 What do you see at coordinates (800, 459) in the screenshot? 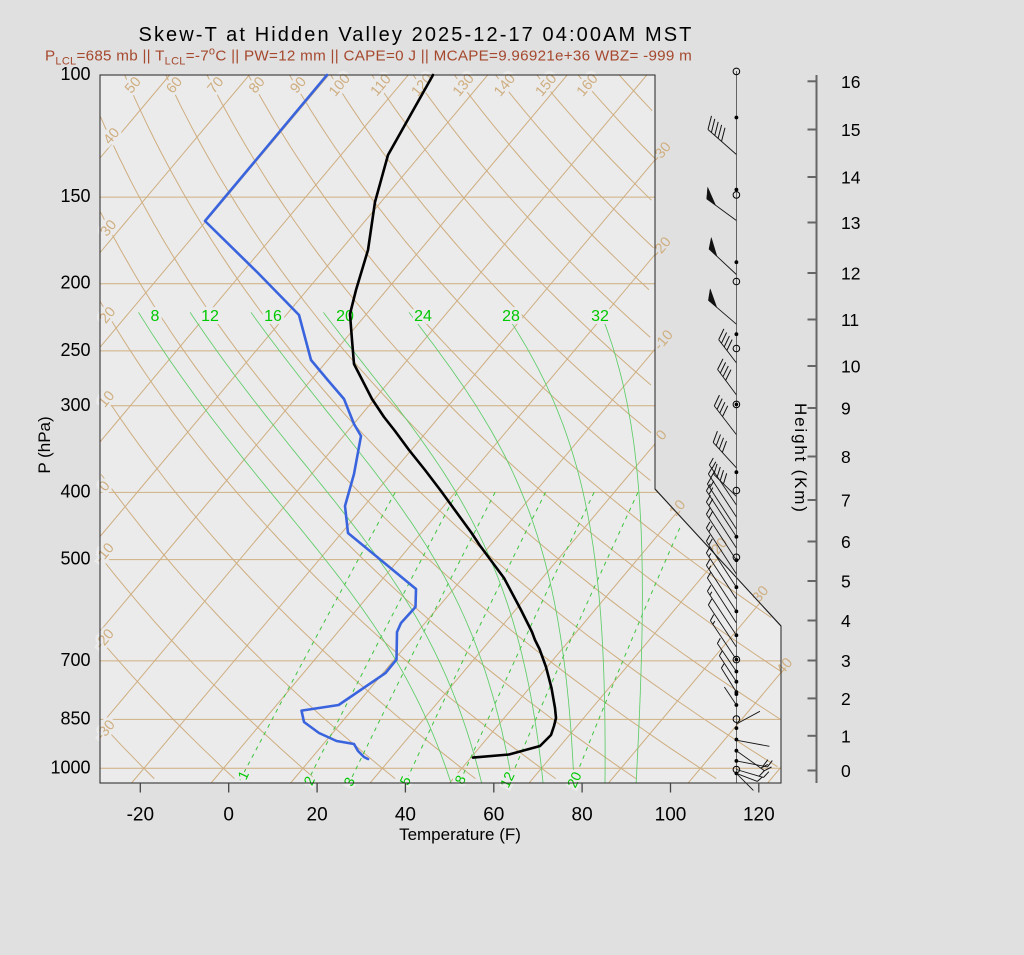
I see `svg-text: t` at bounding box center [800, 459].